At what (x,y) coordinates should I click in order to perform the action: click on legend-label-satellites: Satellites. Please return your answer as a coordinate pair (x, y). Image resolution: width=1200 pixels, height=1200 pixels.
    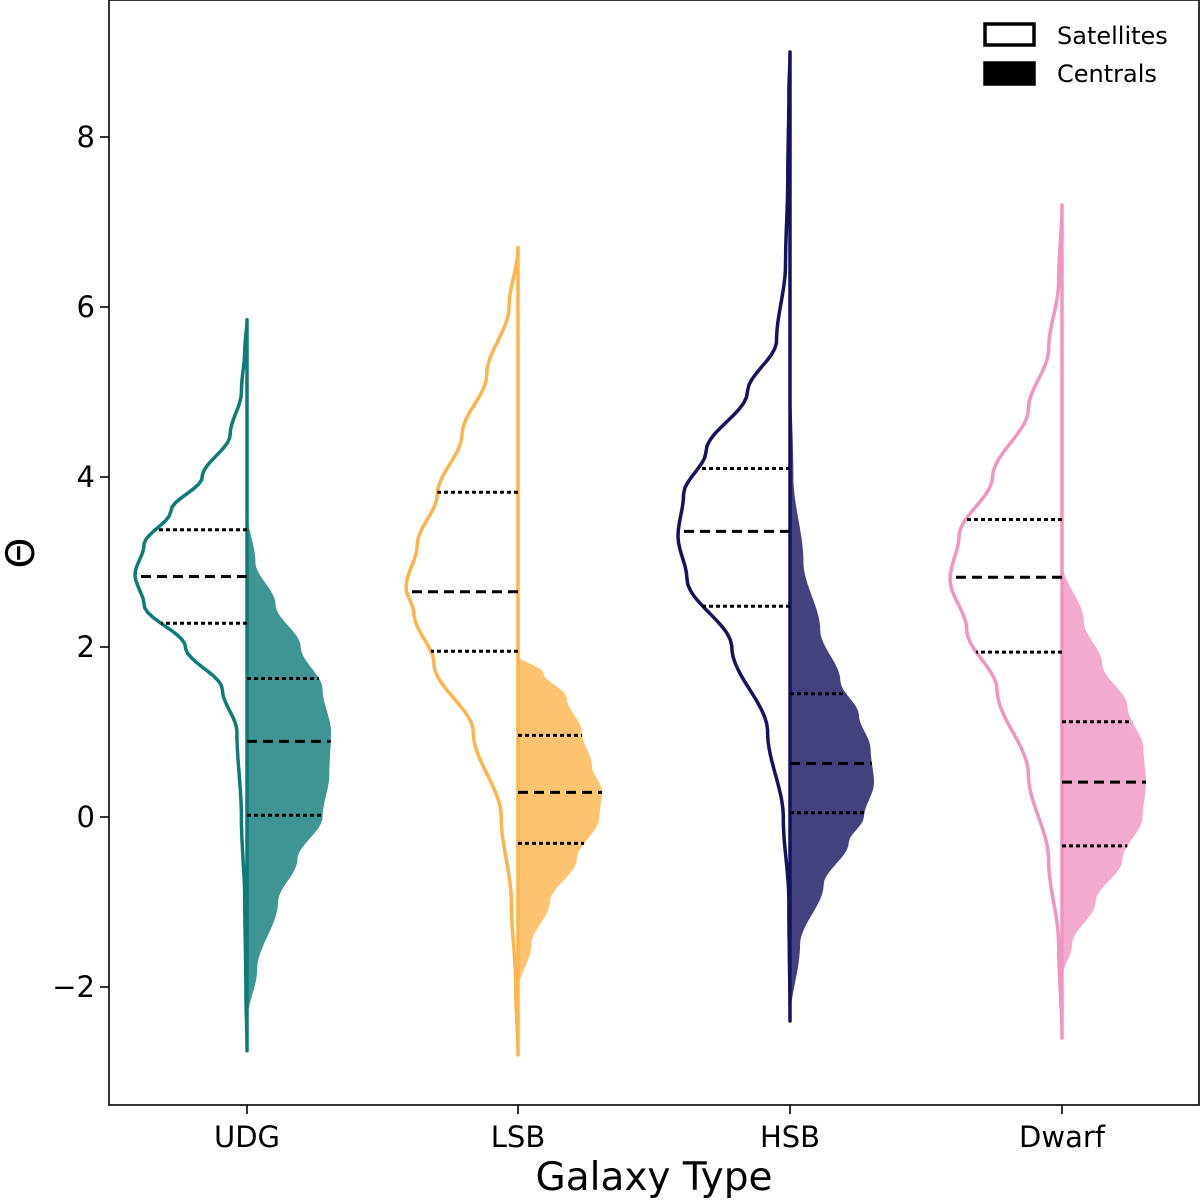
    Looking at the image, I should click on (1112, 36).